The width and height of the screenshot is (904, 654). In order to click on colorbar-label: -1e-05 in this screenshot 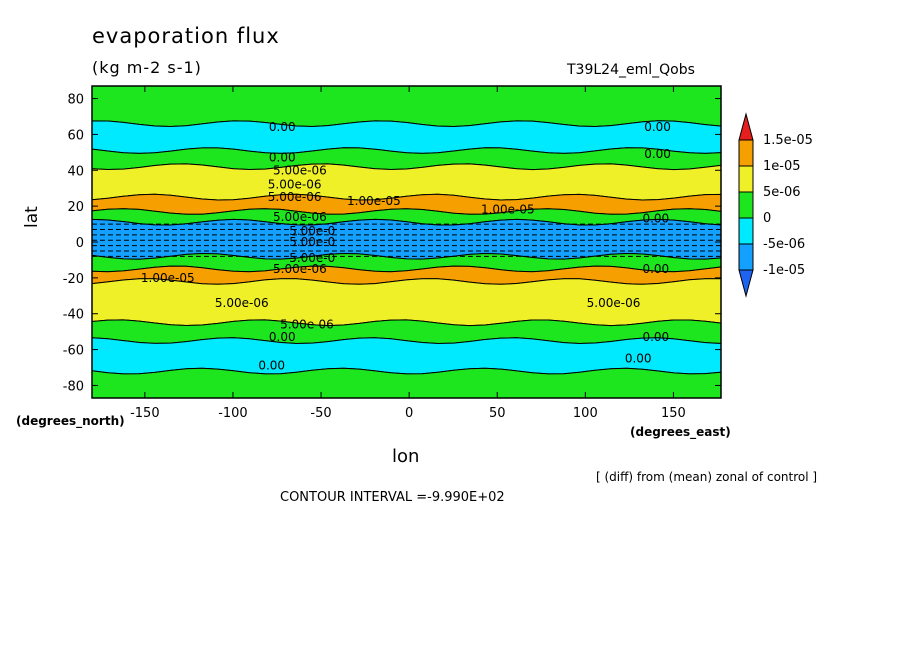, I will do `click(784, 270)`.